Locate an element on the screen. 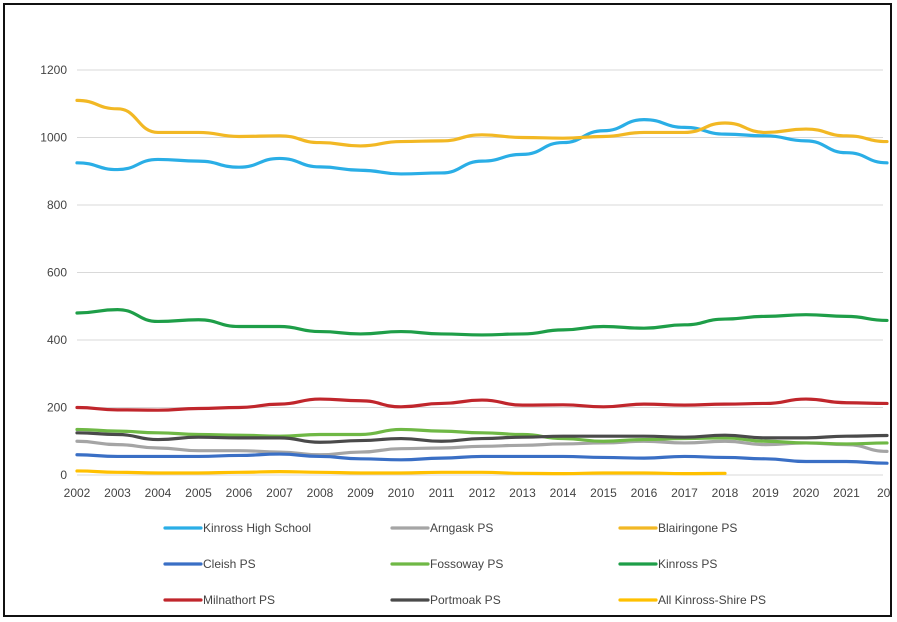 This screenshot has height=622, width=897. legend-label: All Kinross-Shire PS is located at coordinates (712, 600).